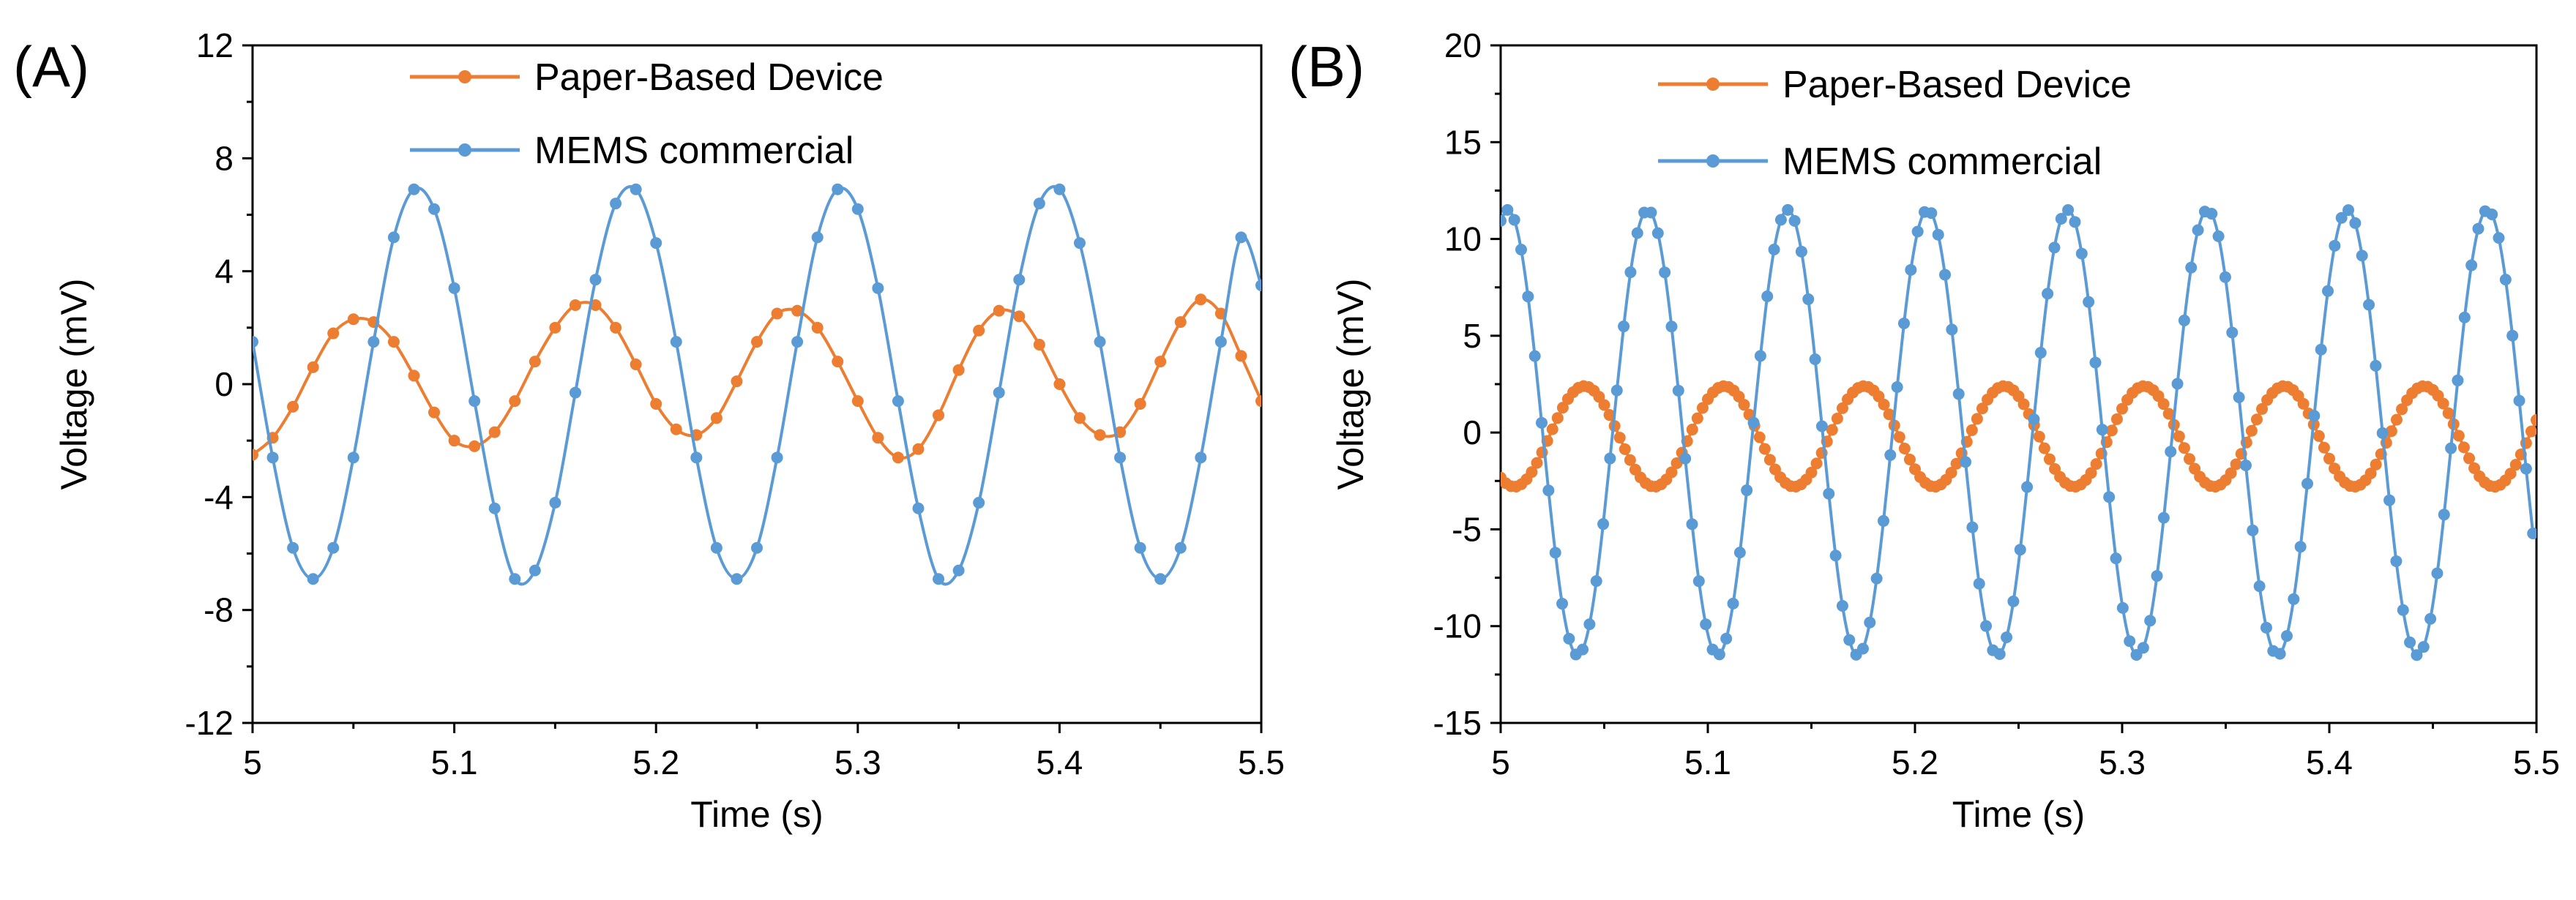 The image size is (2576, 900). I want to click on legend-marker-mems-commercial, so click(1713, 161).